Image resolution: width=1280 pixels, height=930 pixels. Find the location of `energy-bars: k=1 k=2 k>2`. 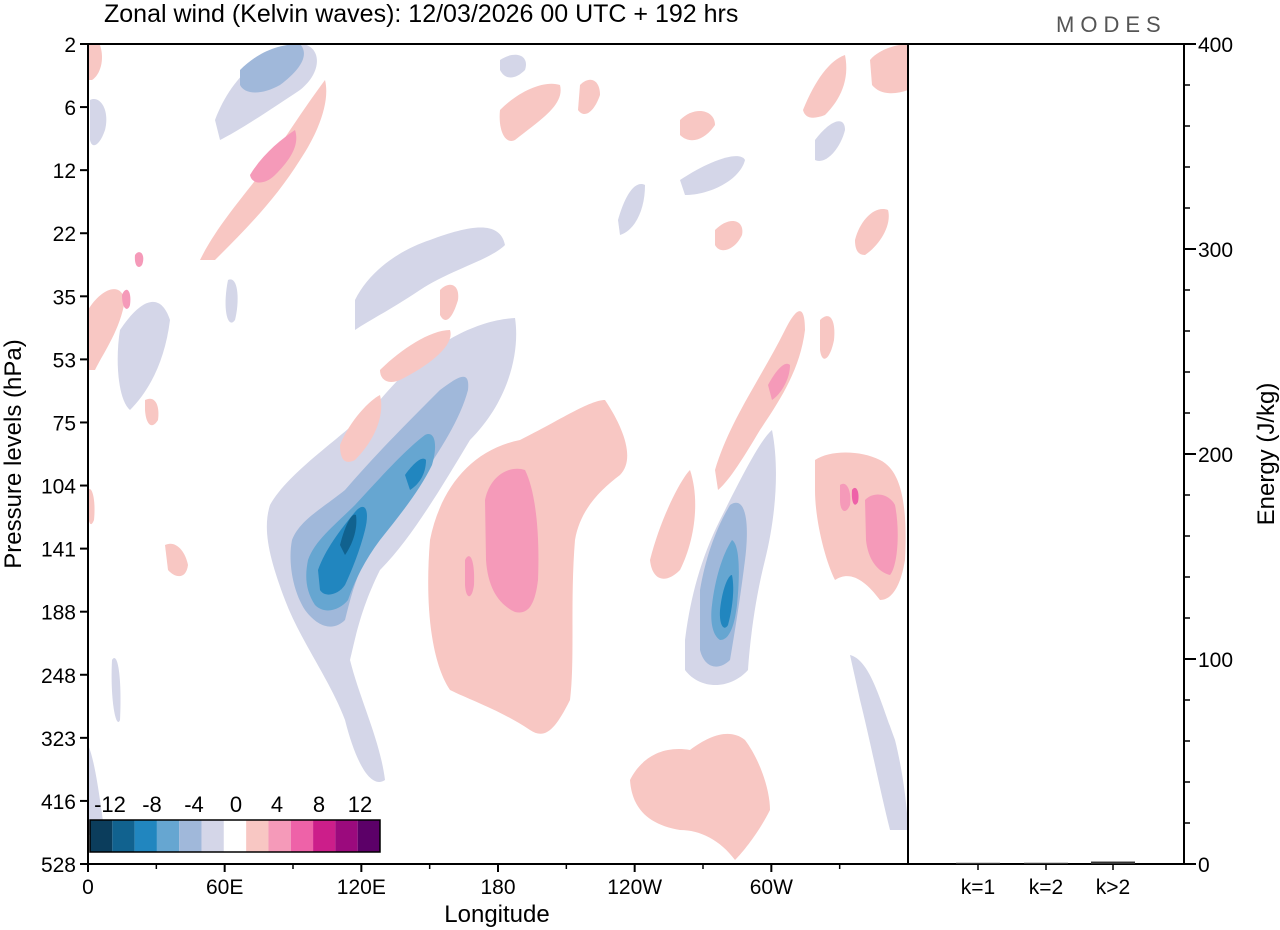

energy-bars: k=1 k=2 k>2 is located at coordinates (1045, 880).